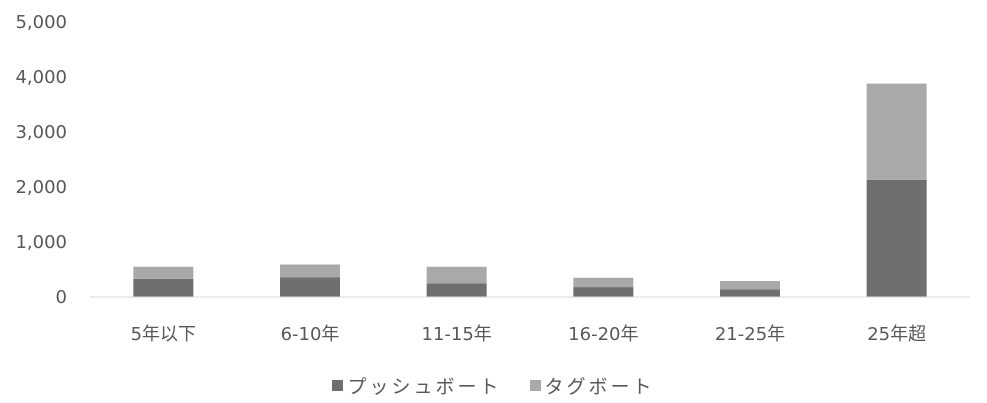 The image size is (987, 403). Describe the element at coordinates (896, 334) in the screenshot. I see `x-tick-label: 25年超` at that location.